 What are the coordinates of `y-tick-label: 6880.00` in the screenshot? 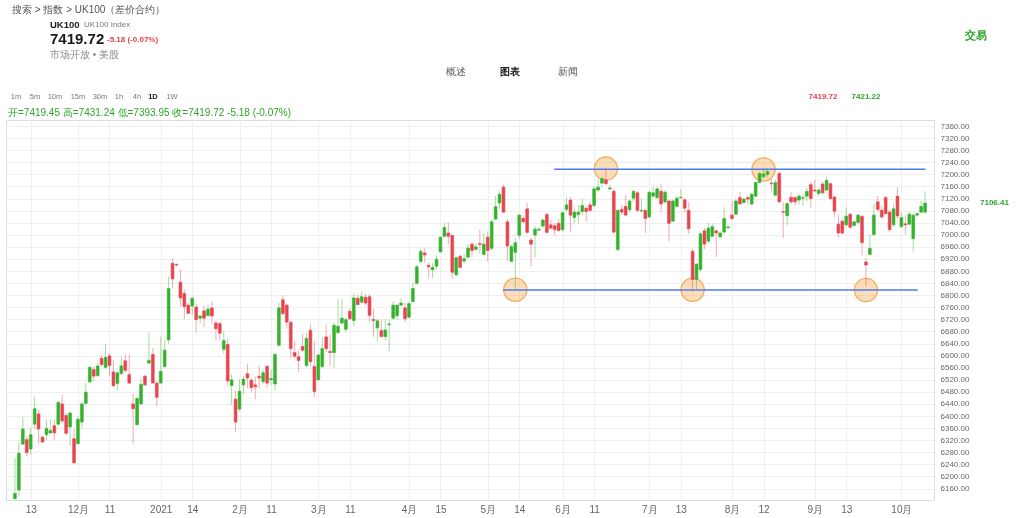 It's located at (955, 271).